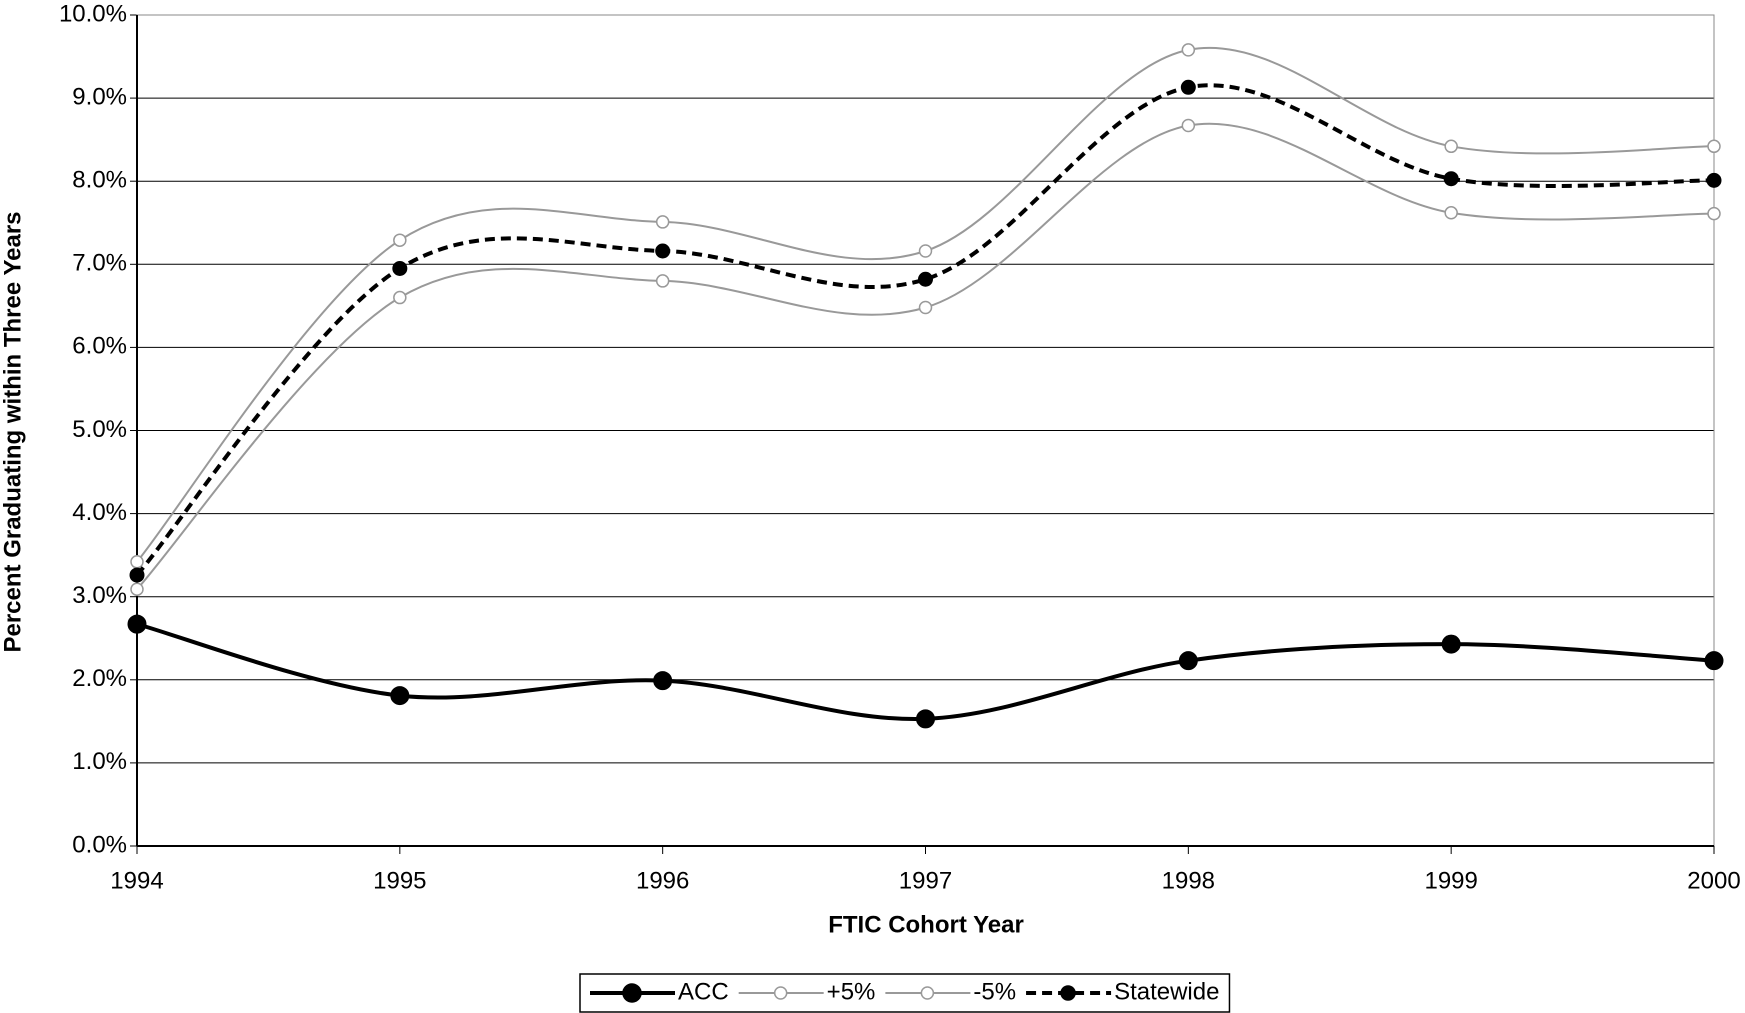  What do you see at coordinates (99, 761) in the screenshot?
I see `y-tick-label: 1.0%` at bounding box center [99, 761].